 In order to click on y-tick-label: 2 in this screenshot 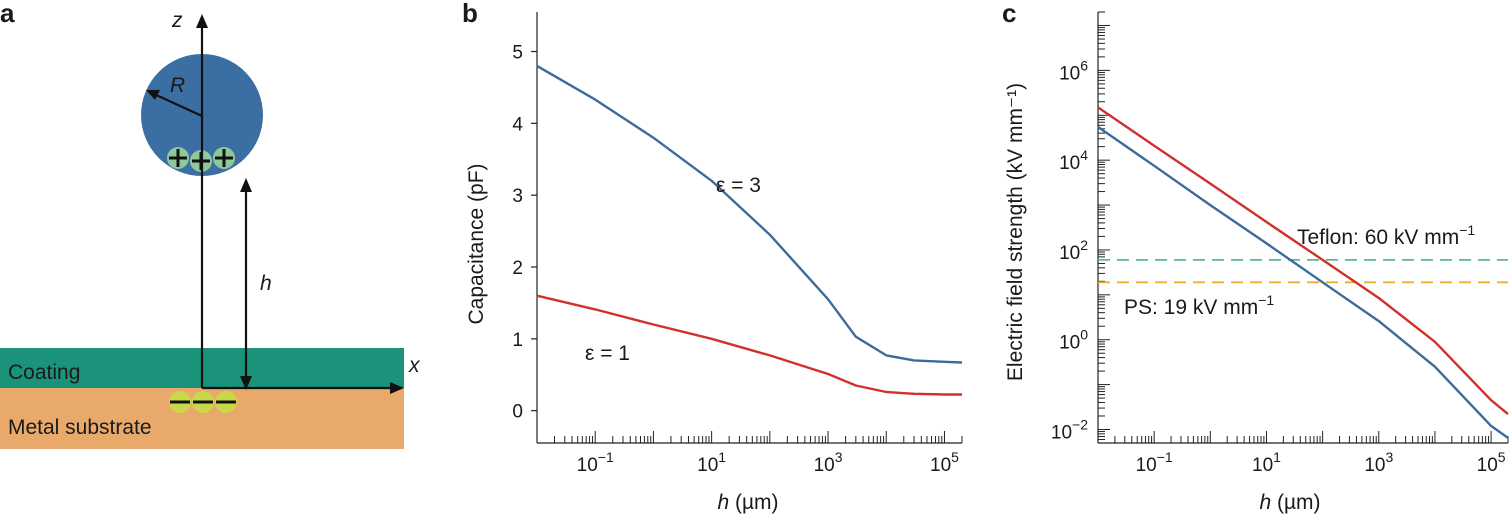, I will do `click(517, 268)`.